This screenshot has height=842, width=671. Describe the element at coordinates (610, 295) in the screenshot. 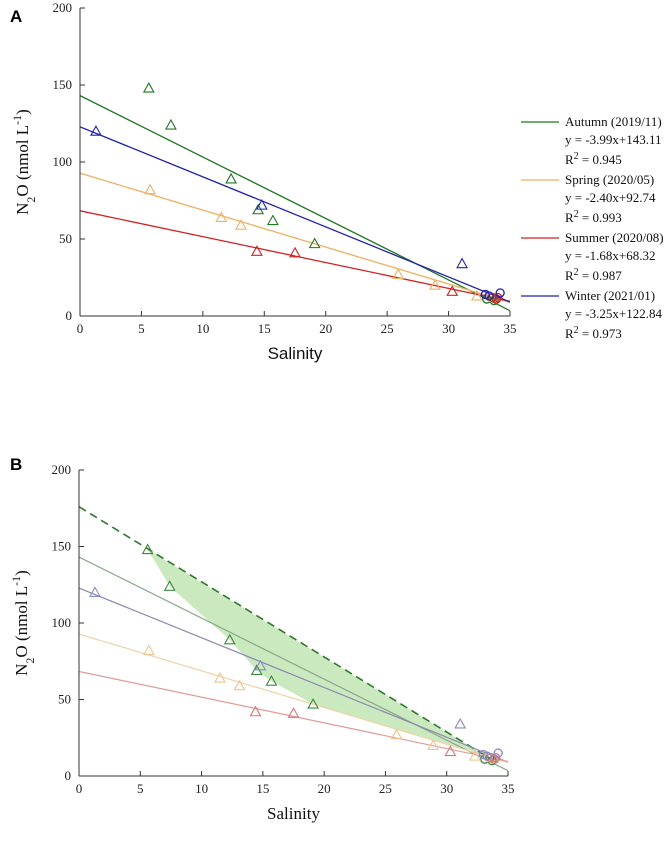

I see `legend-label-winter: Winter (2021/01)` at that location.